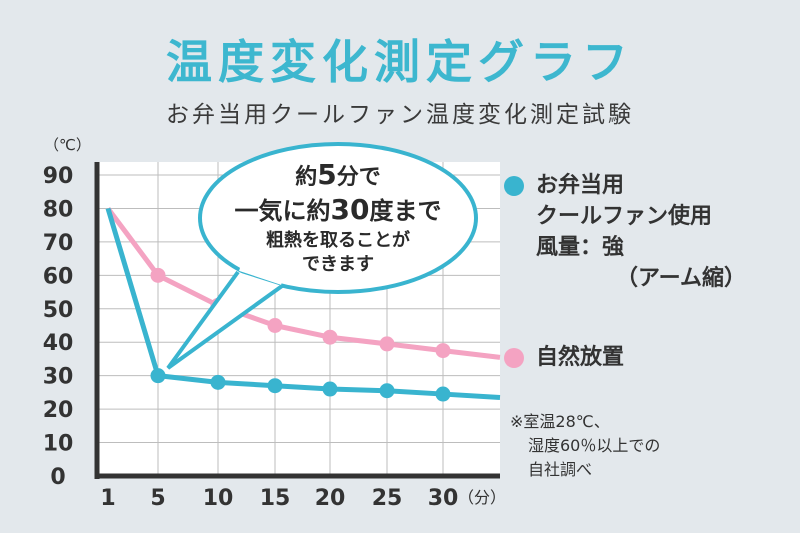  What do you see at coordinates (338, 240) in the screenshot?
I see `callout-line-3: 粗熱を取ることが` at bounding box center [338, 240].